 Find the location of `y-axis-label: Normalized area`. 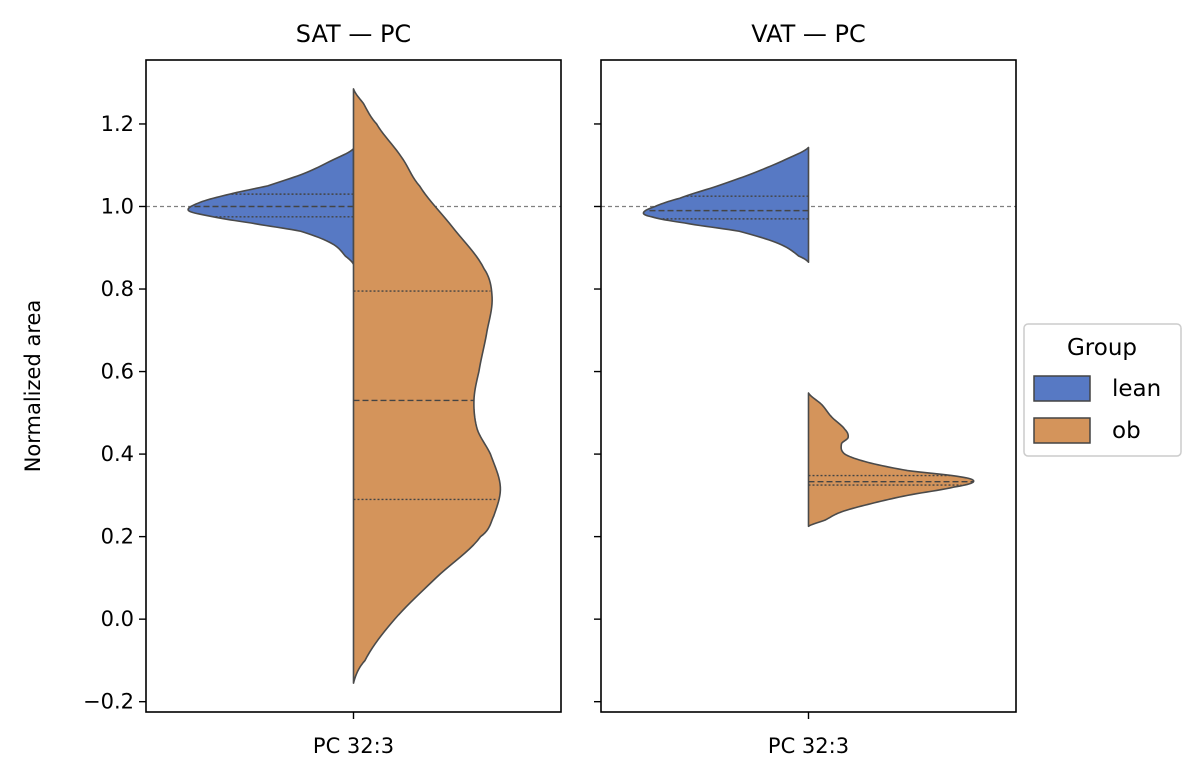

y-axis-label: Normalized area is located at coordinates (33, 386).